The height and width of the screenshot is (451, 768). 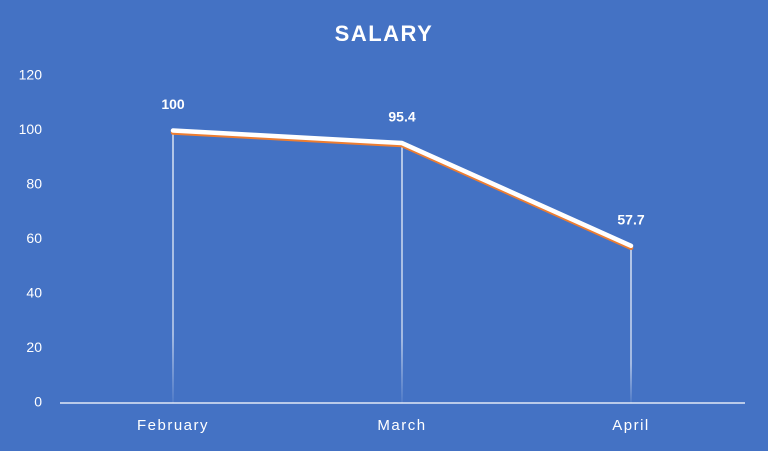 I want to click on data-label: 57.7, so click(x=630, y=219).